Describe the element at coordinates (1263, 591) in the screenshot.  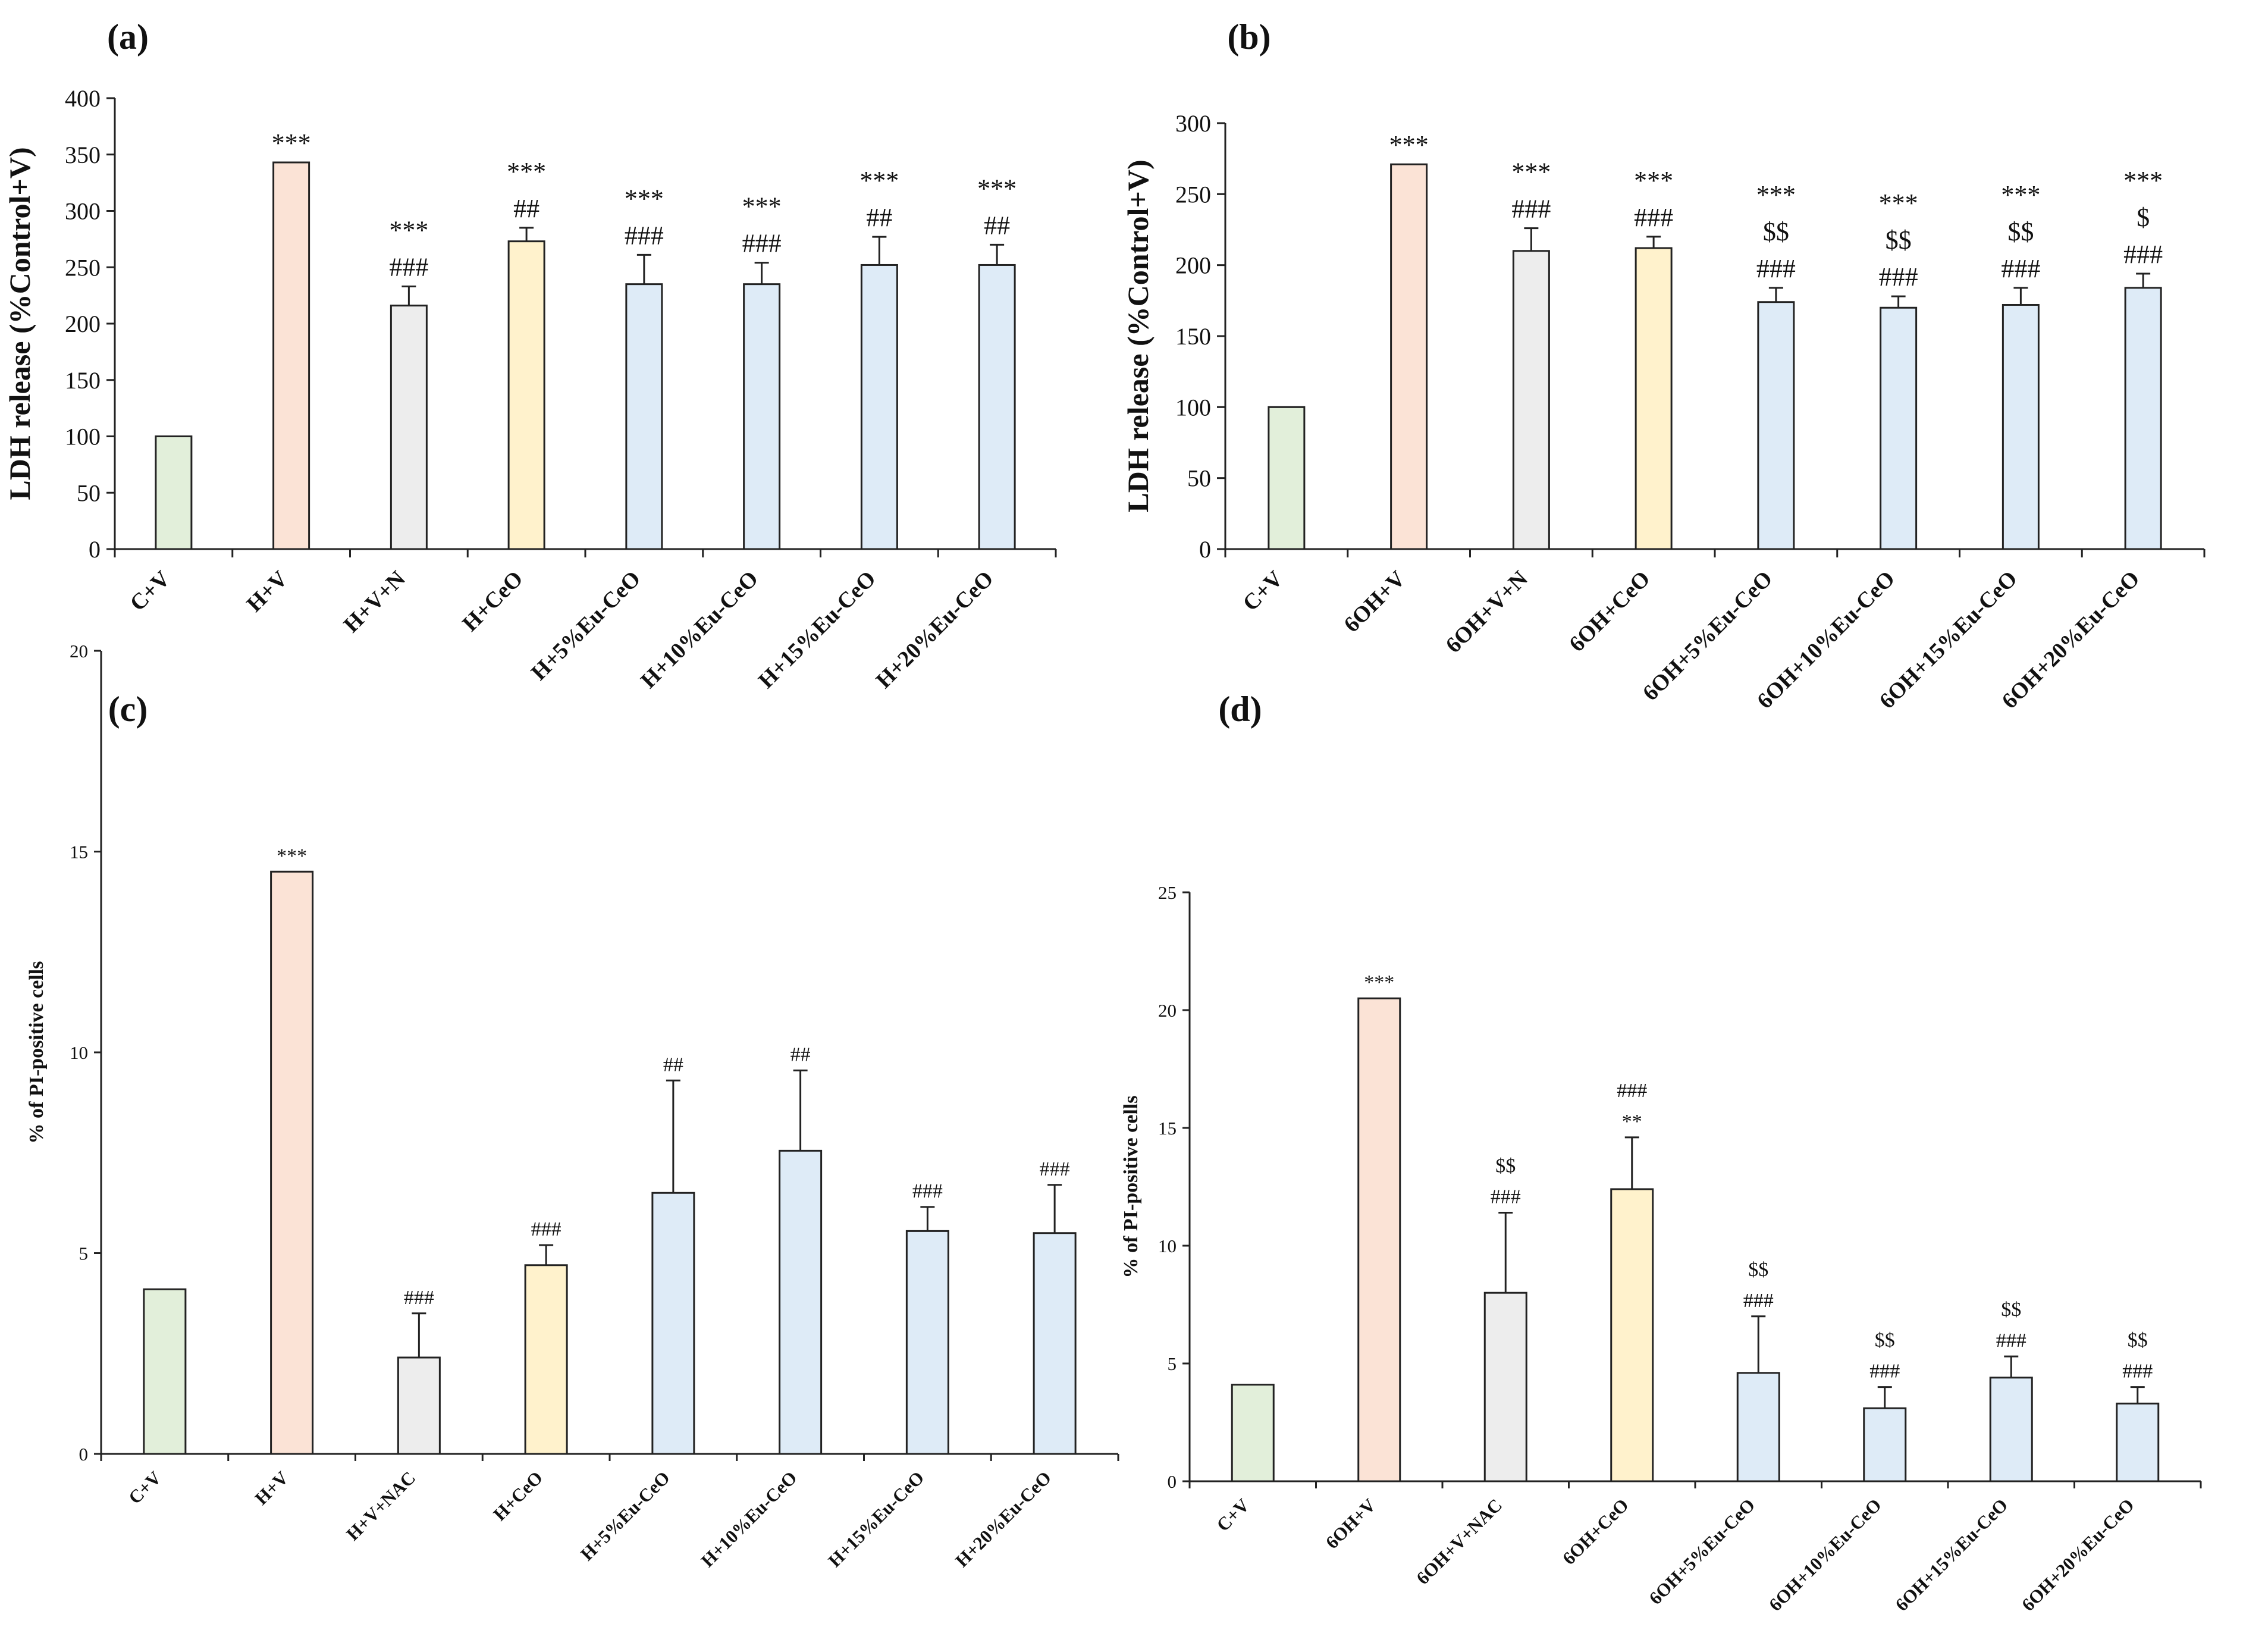
I see `category-label: C+V` at that location.